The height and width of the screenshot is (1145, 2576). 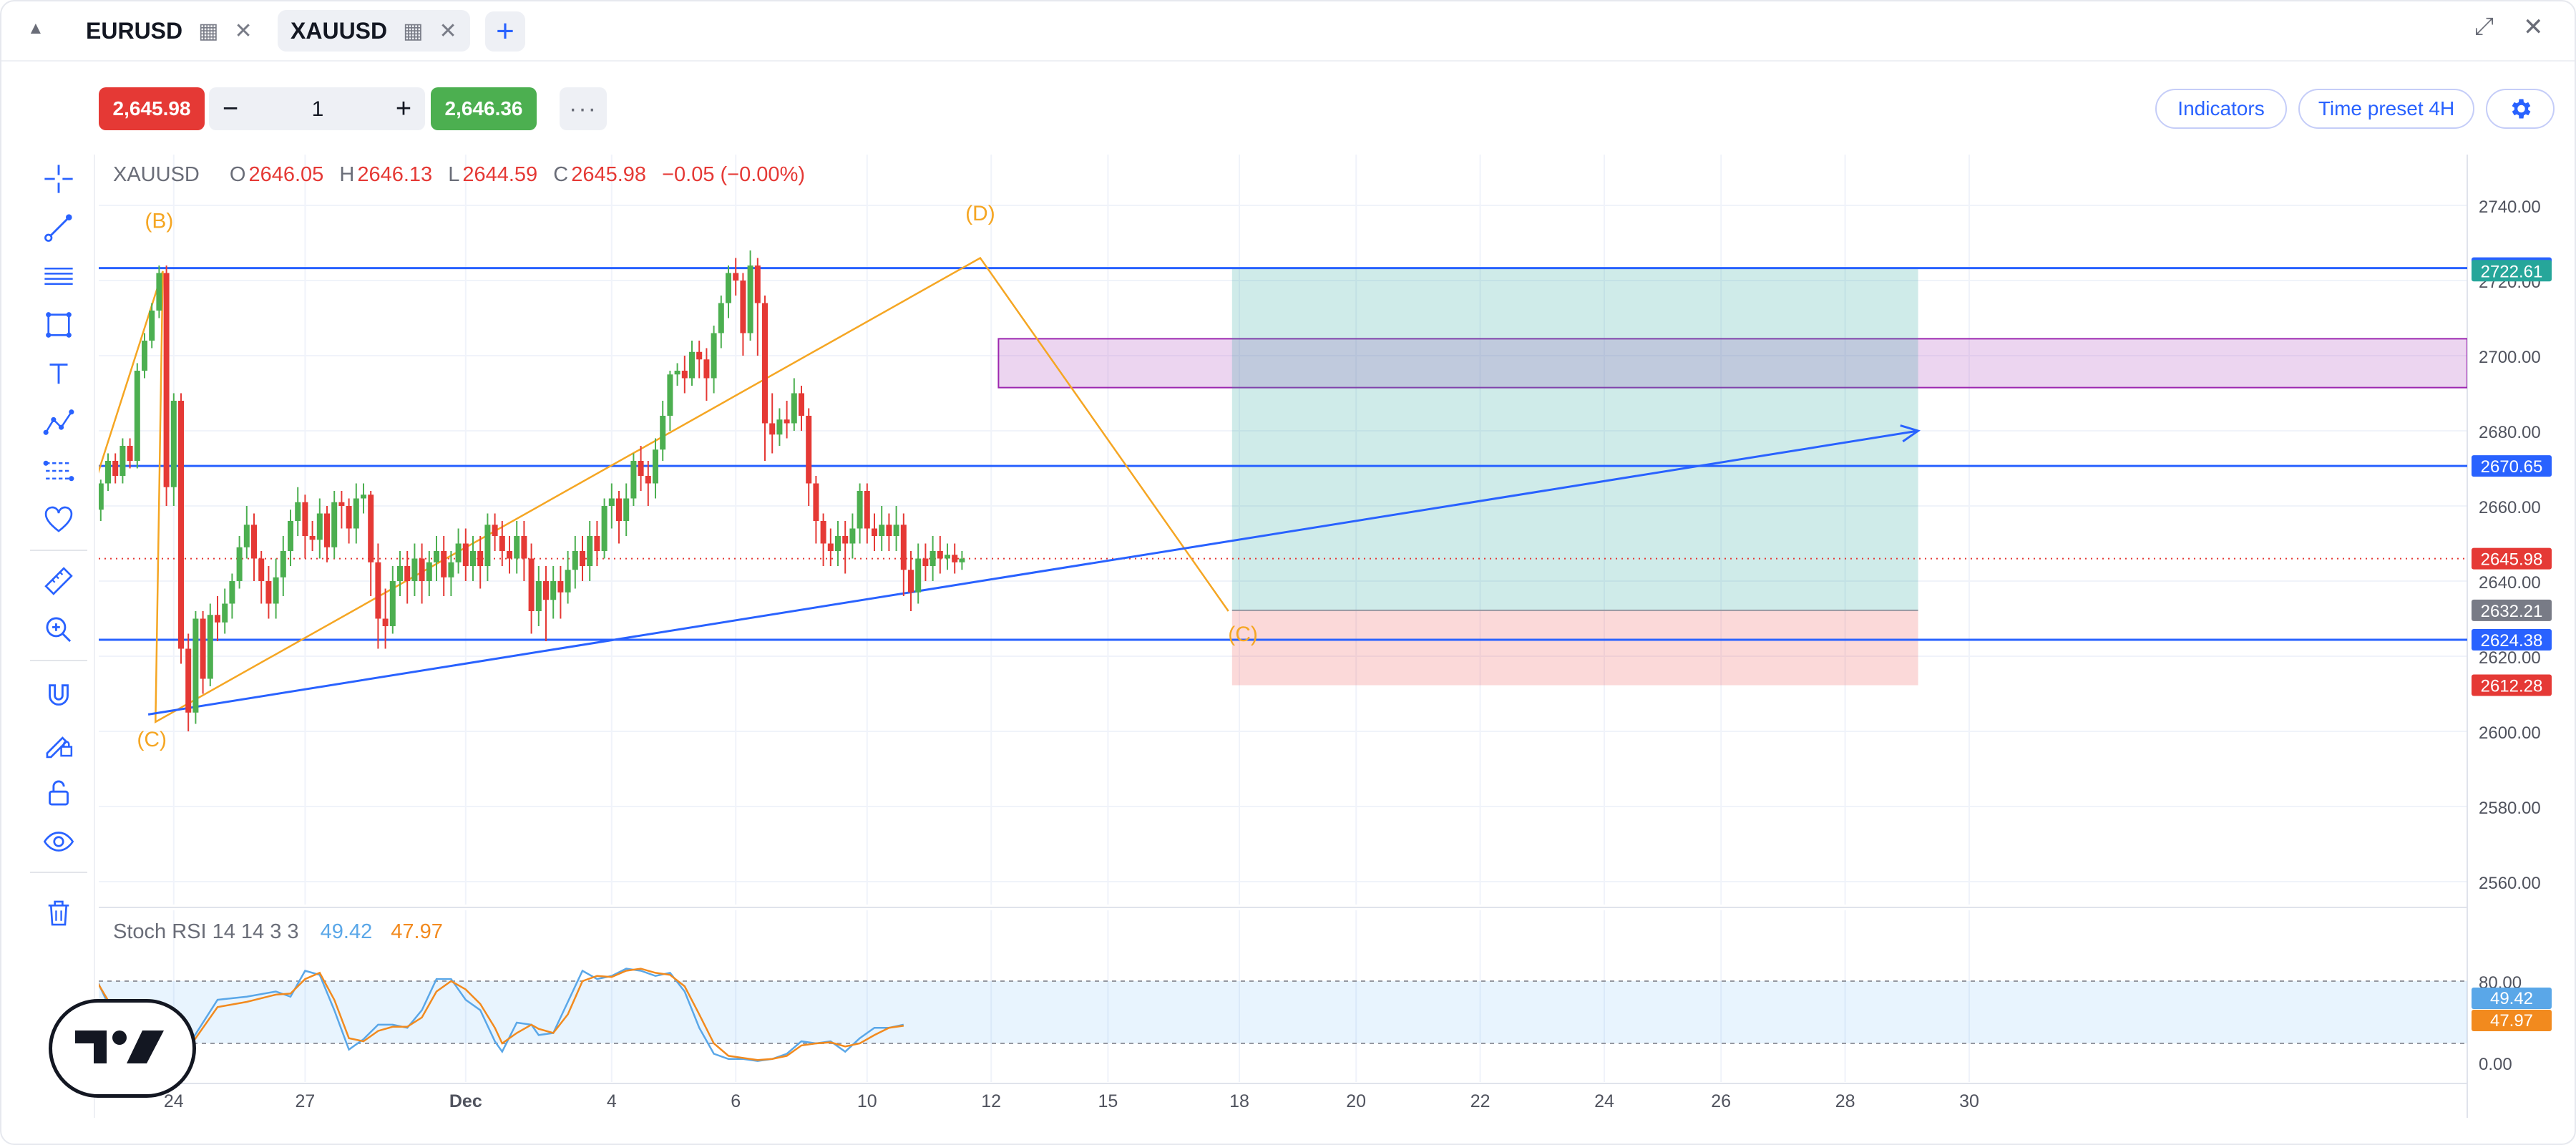 What do you see at coordinates (2520, 109) in the screenshot?
I see `settings-button` at bounding box center [2520, 109].